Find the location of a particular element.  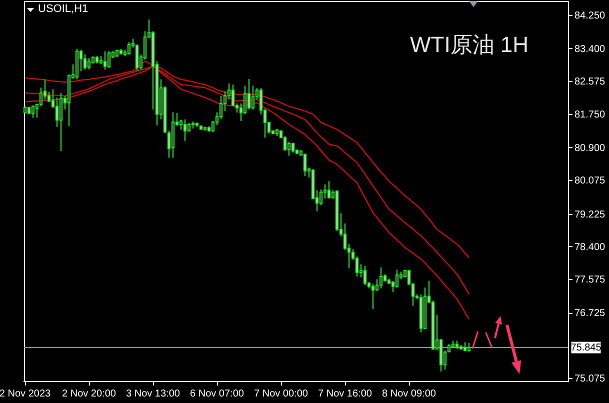

y-tick-label: 81.750 is located at coordinates (590, 114).